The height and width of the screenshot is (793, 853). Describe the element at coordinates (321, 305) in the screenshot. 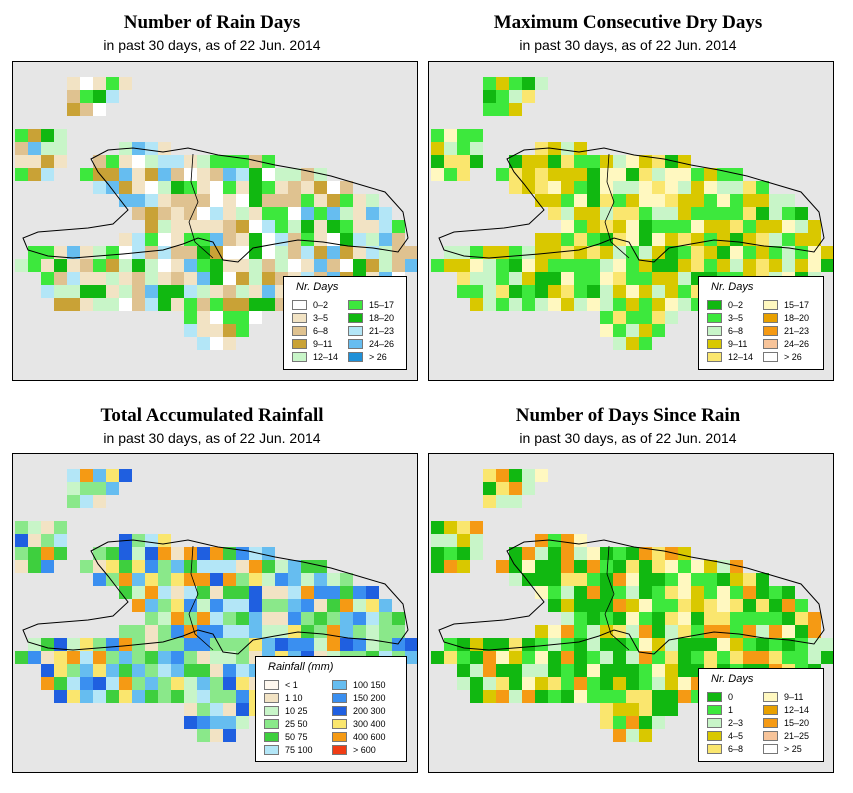

I see `legend-label: 0–2` at that location.